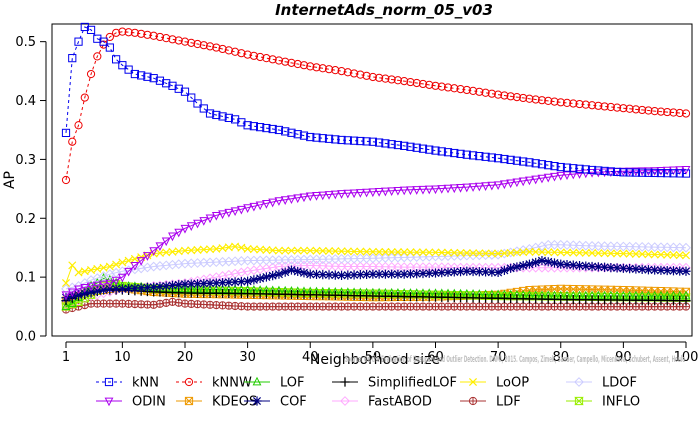 This screenshot has width=698, height=438. Describe the element at coordinates (382, 402) in the screenshot. I see `legend-item-fastabod: FastABOD` at that location.